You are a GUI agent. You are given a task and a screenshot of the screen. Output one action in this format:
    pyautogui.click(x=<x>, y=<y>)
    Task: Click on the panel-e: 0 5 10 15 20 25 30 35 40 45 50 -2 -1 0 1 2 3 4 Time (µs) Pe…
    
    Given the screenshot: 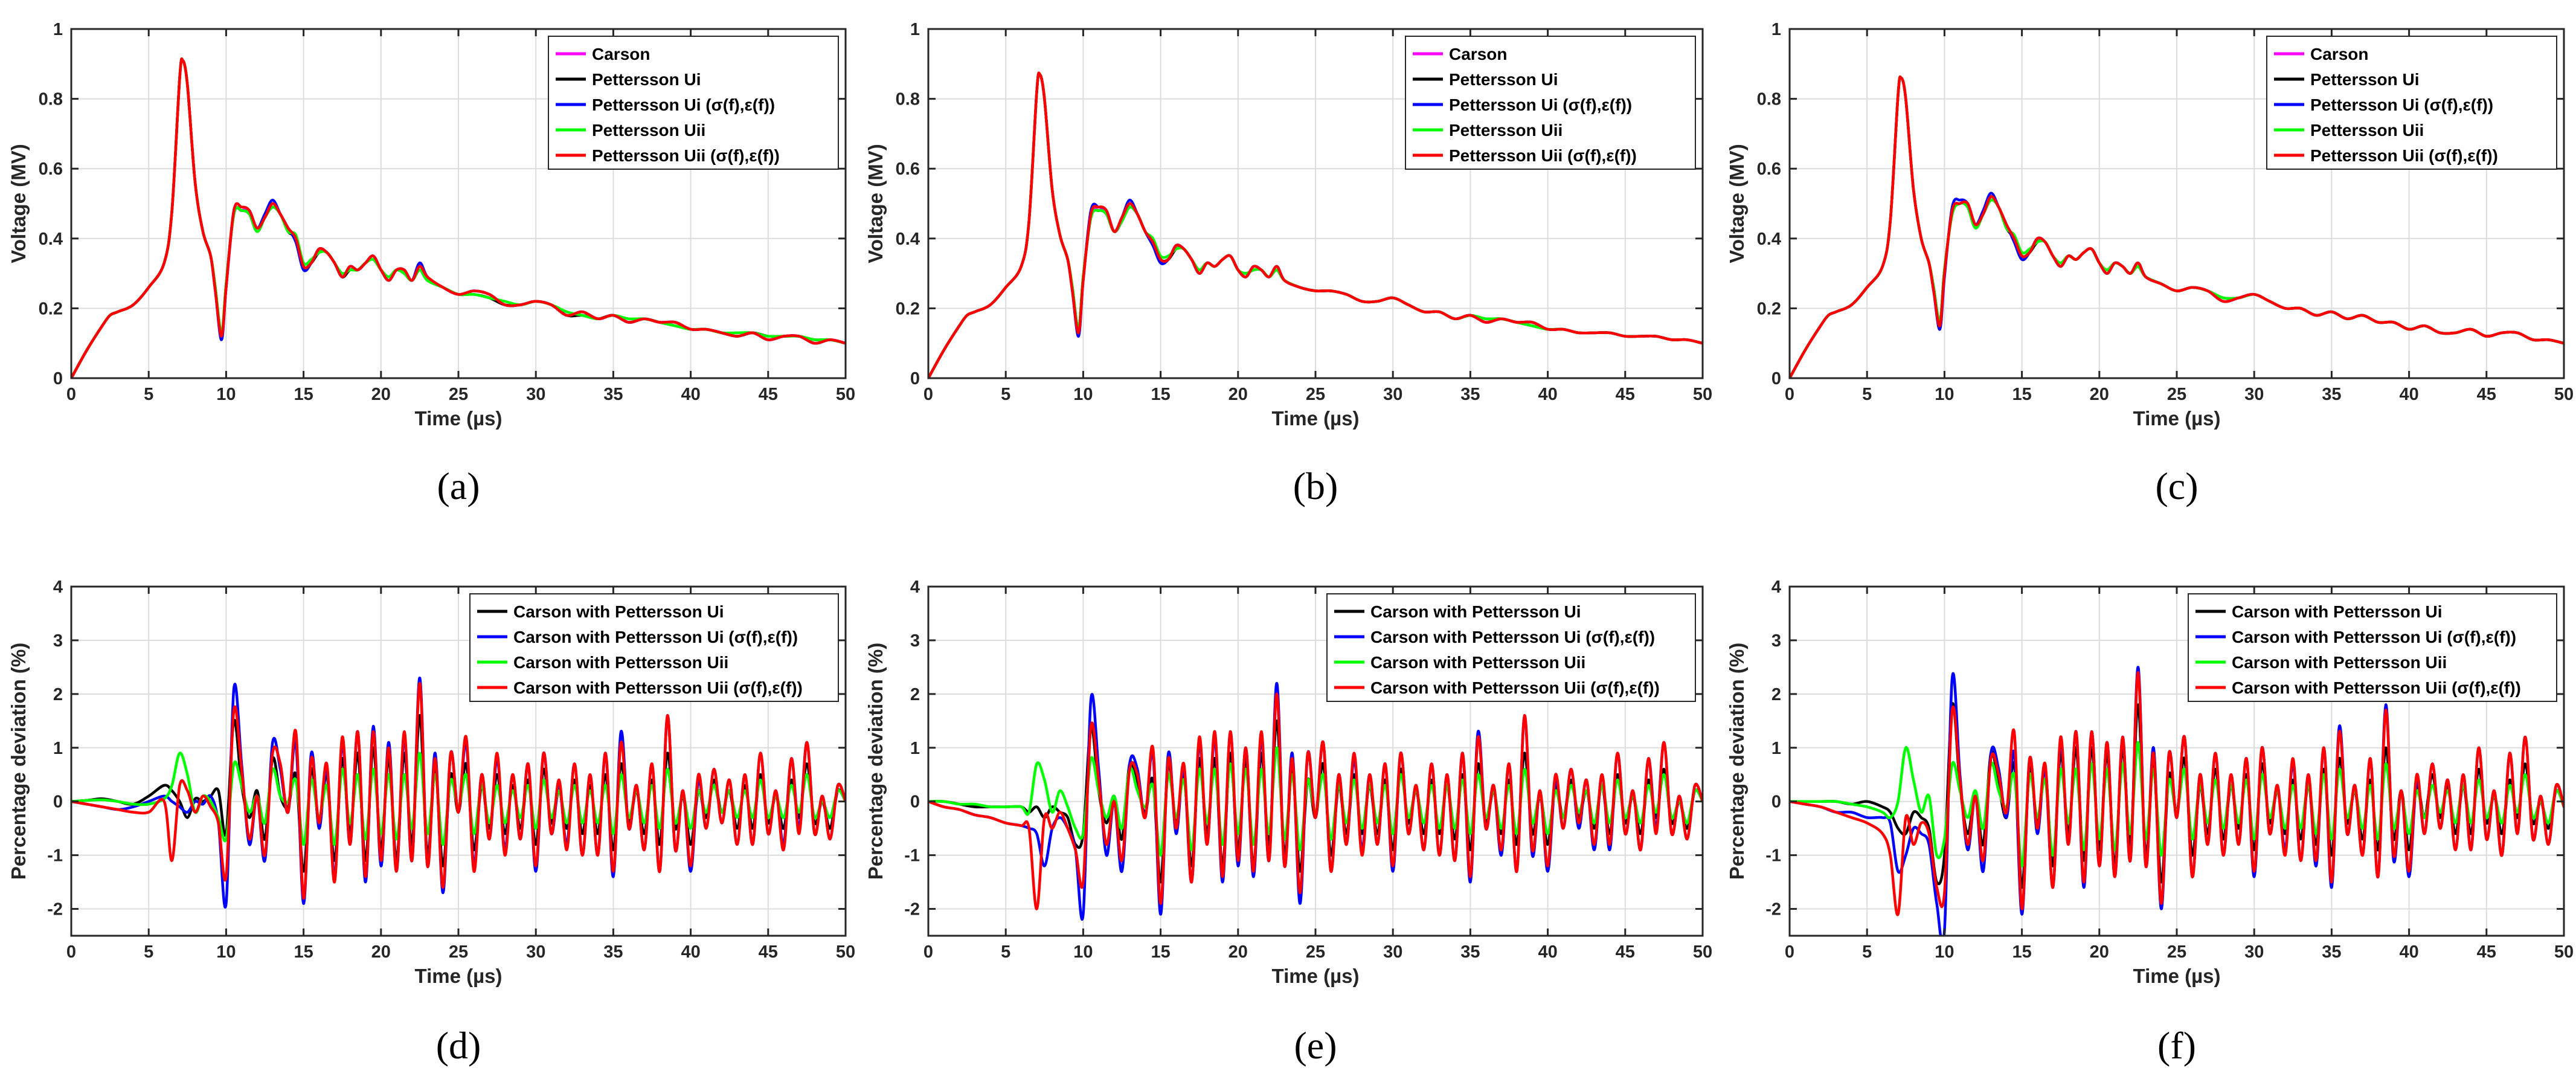 What is the action you would take?
    pyautogui.click(x=1288, y=822)
    